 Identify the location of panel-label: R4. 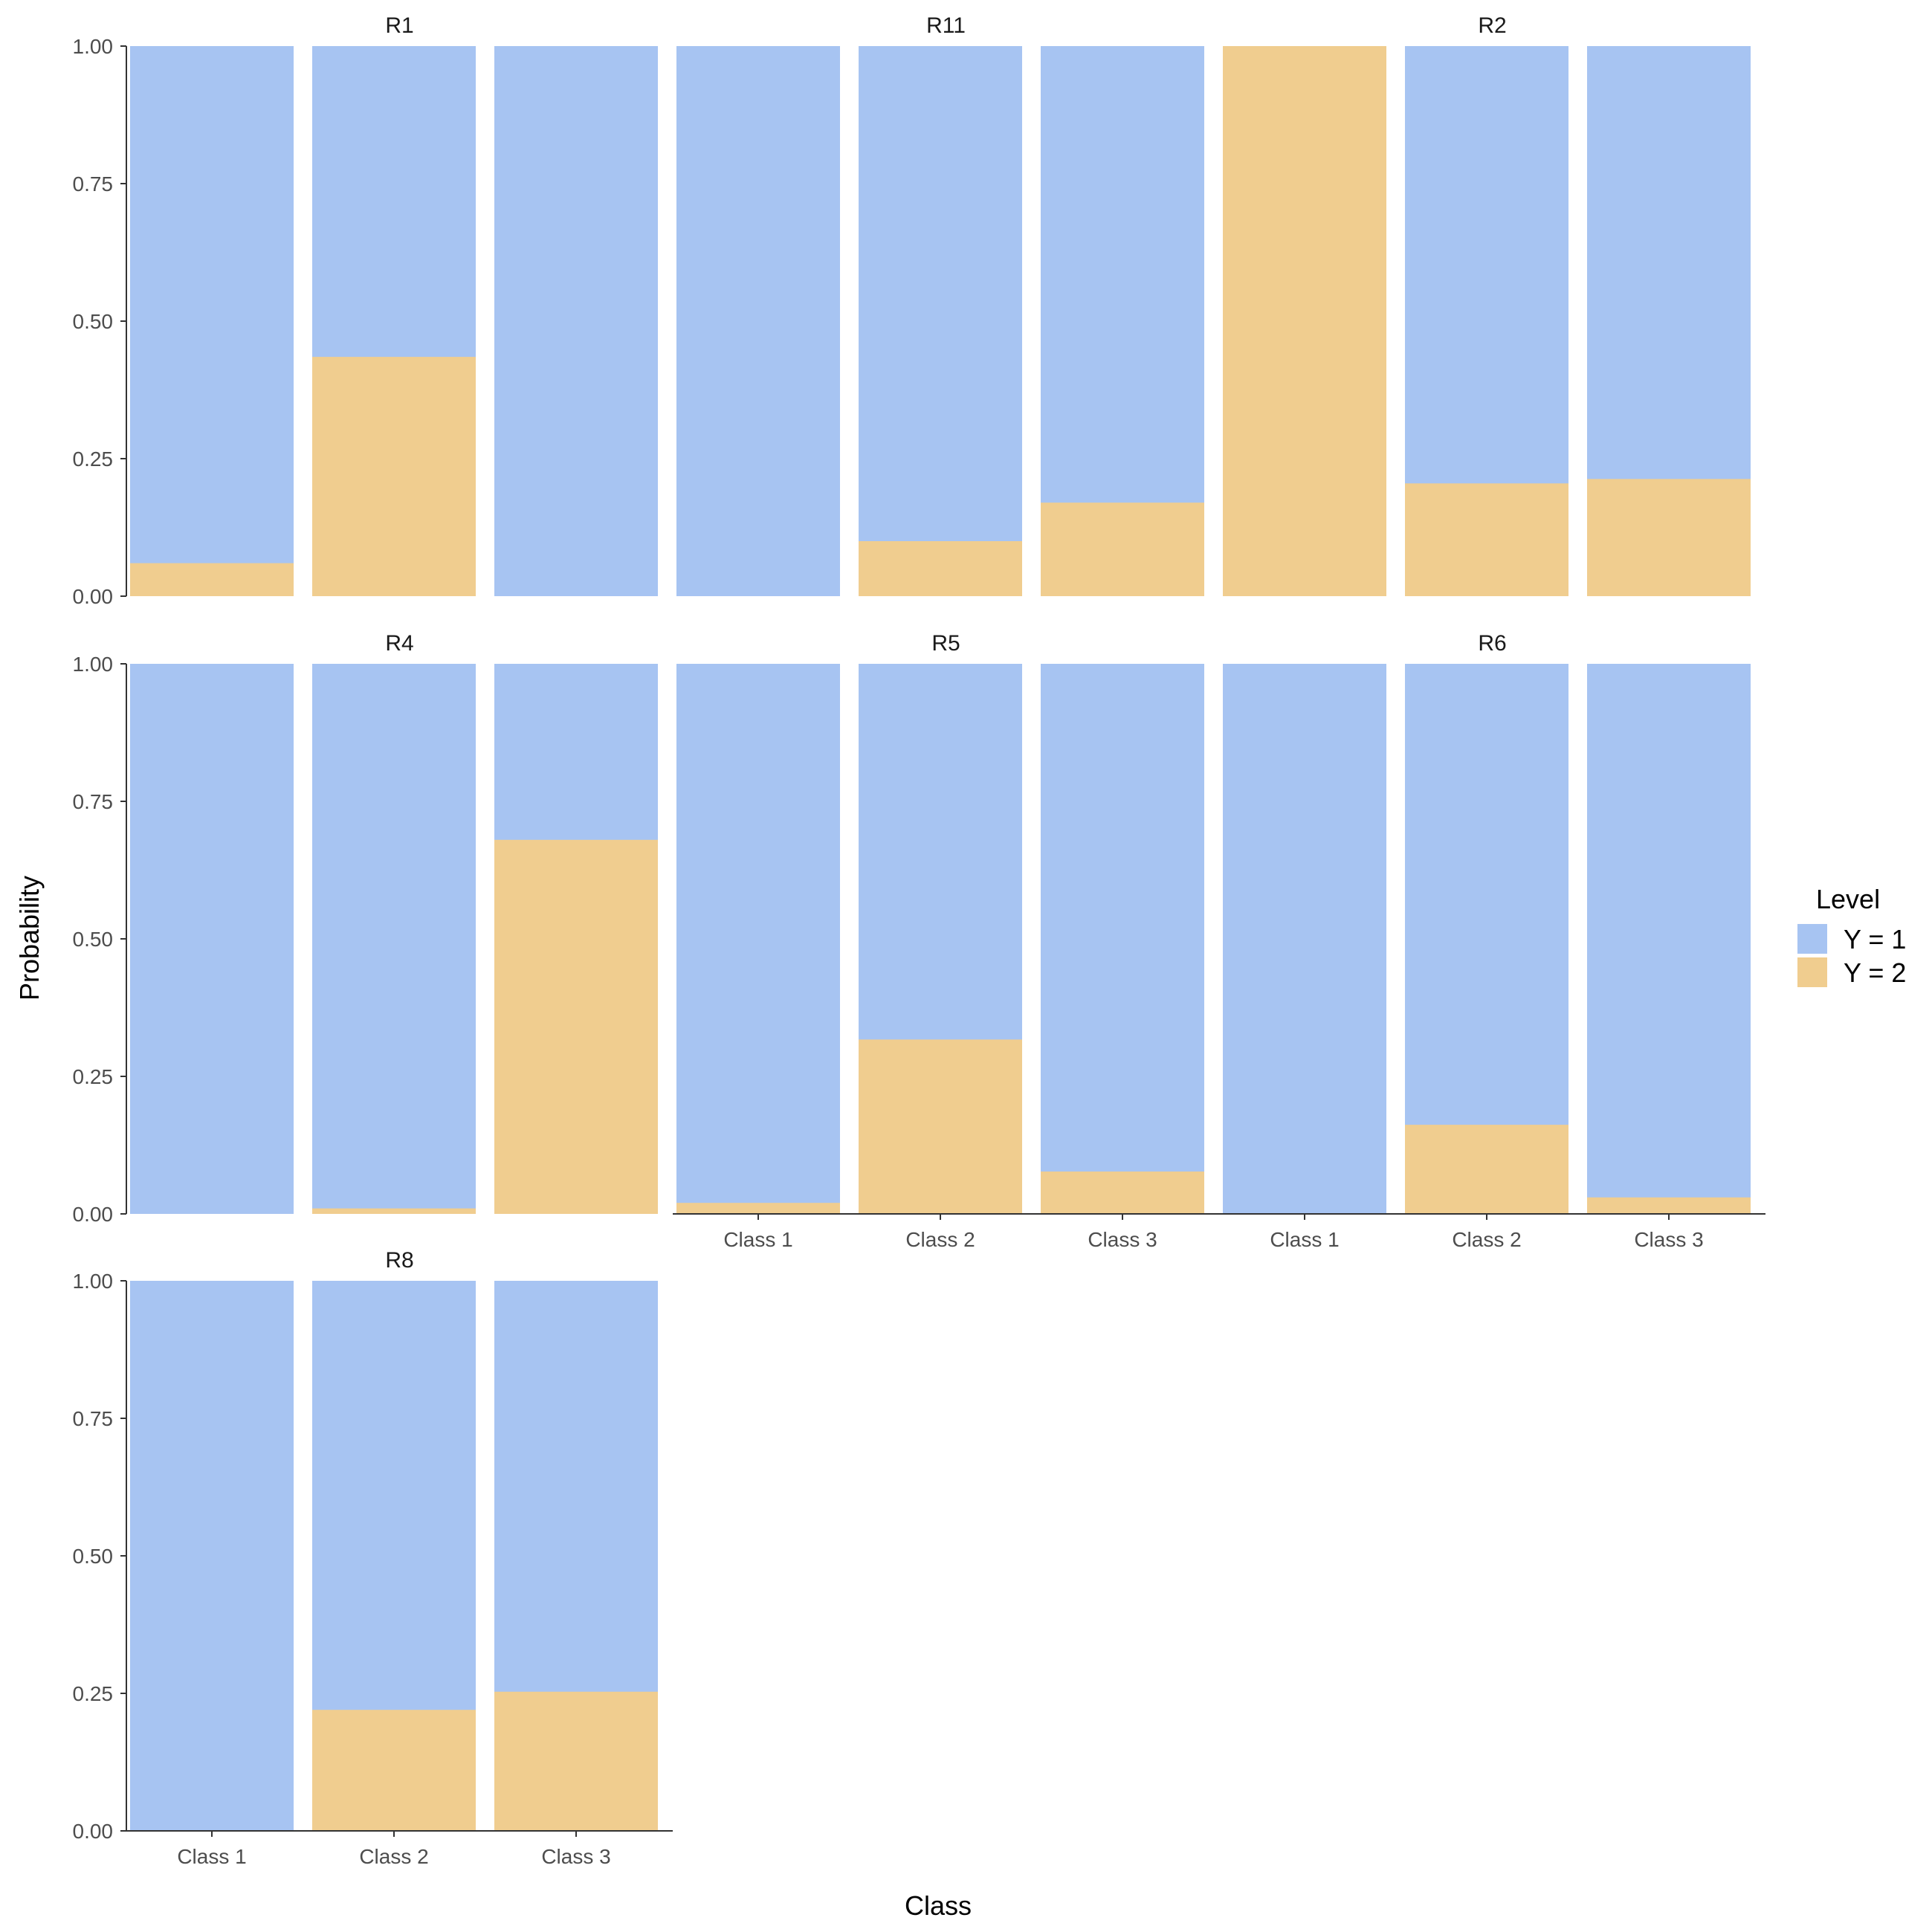
(399, 643).